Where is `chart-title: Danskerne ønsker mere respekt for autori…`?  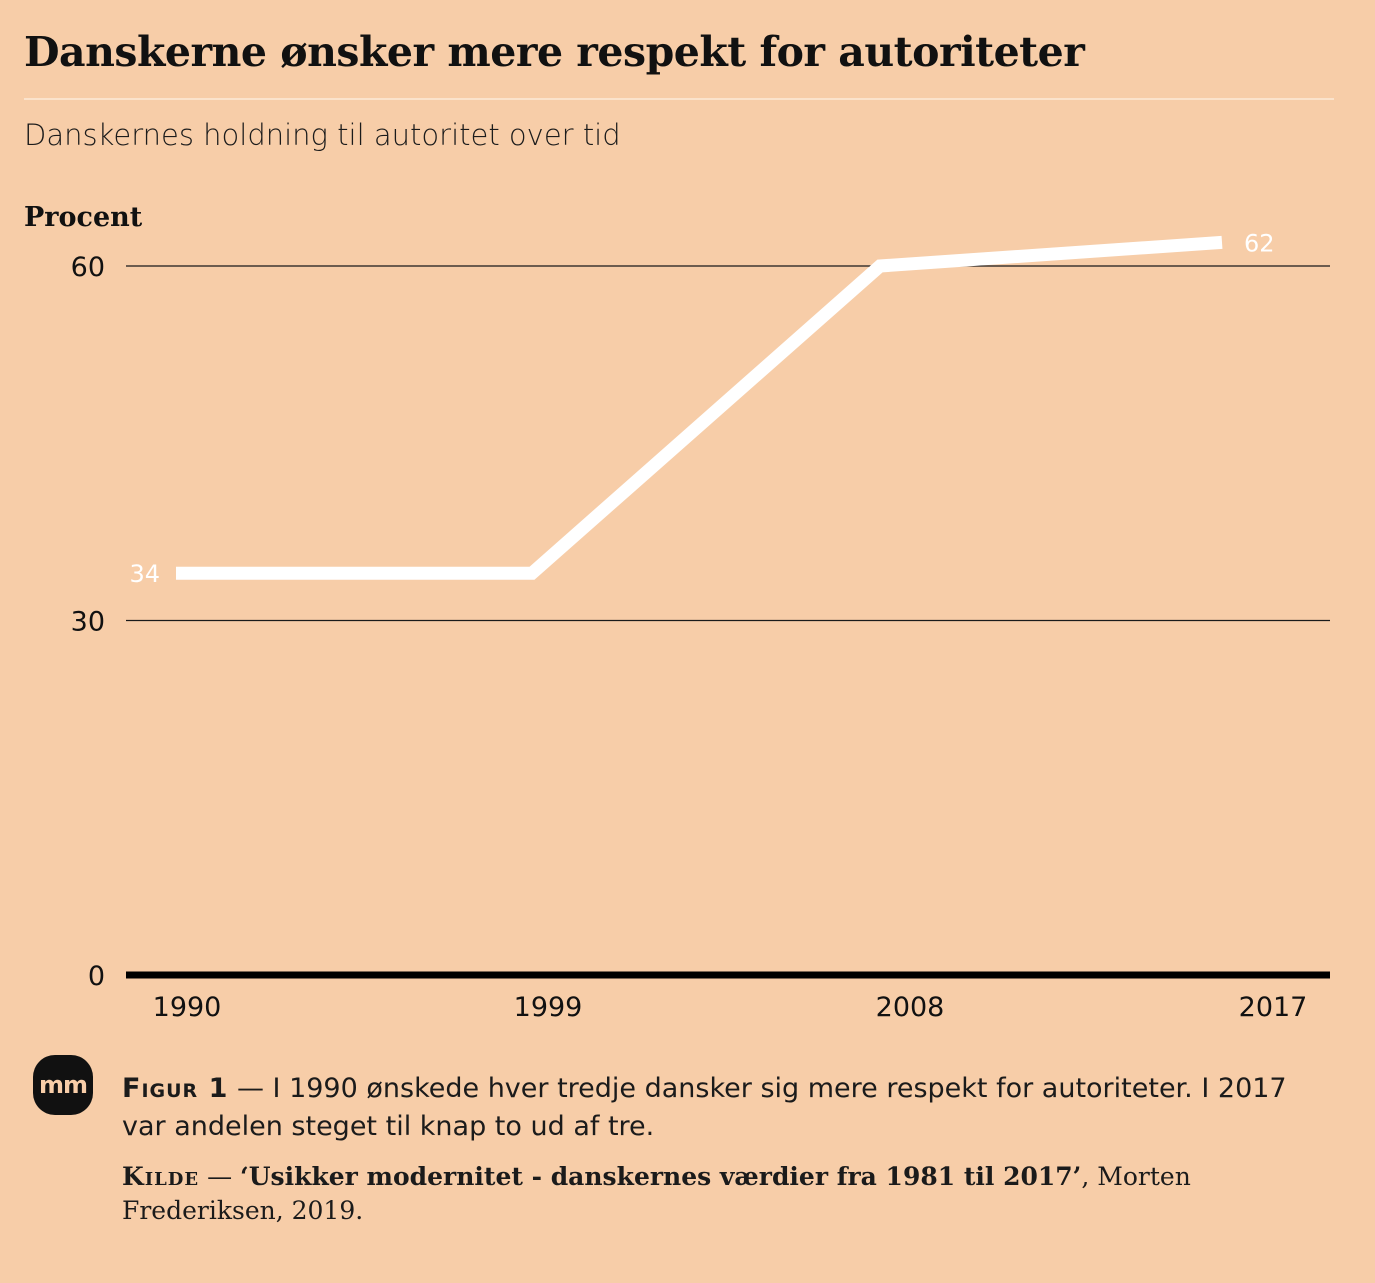 chart-title: Danskerne ønsker mere respekt for autori… is located at coordinates (554, 52).